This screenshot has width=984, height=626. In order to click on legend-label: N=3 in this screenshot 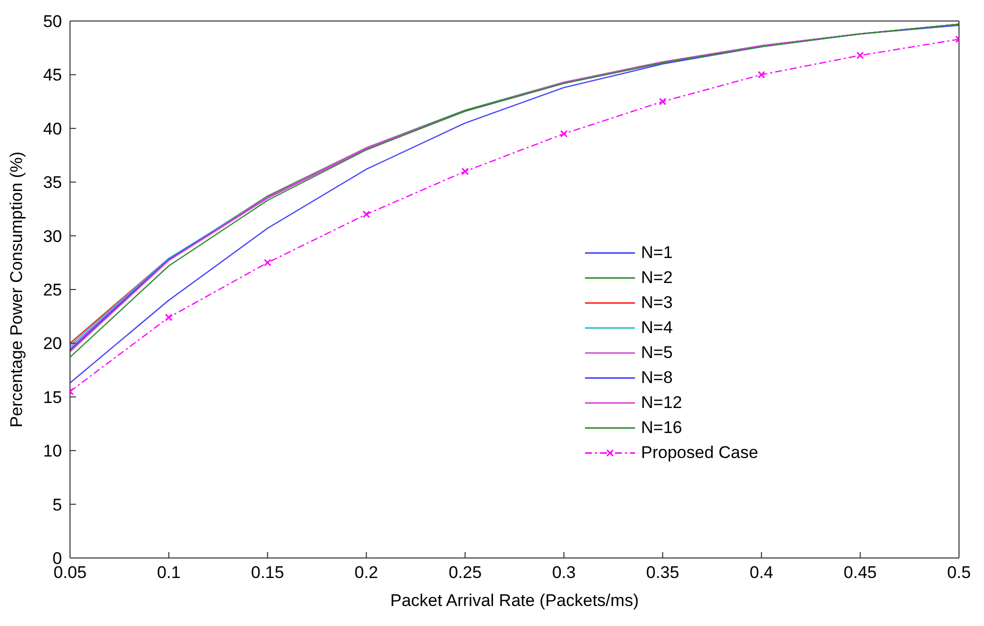, I will do `click(657, 303)`.